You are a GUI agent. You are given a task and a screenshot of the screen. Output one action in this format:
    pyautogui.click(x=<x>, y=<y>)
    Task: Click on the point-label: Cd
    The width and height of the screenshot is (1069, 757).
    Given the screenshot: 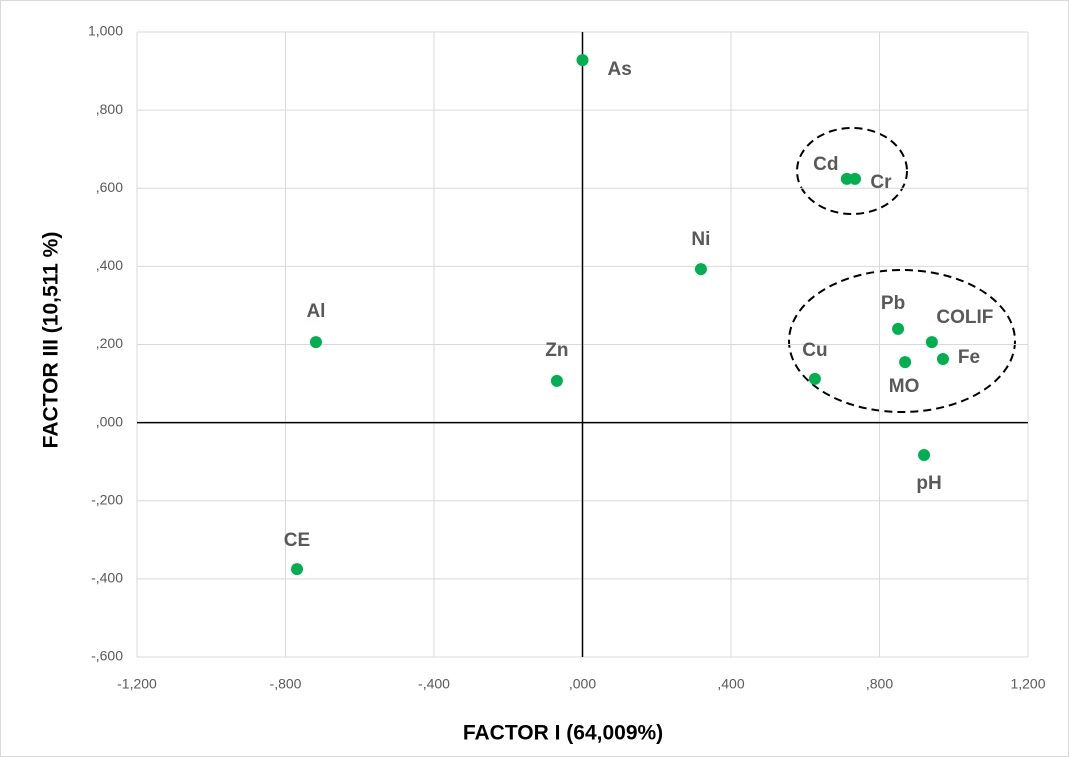 What is the action you would take?
    pyautogui.click(x=825, y=164)
    